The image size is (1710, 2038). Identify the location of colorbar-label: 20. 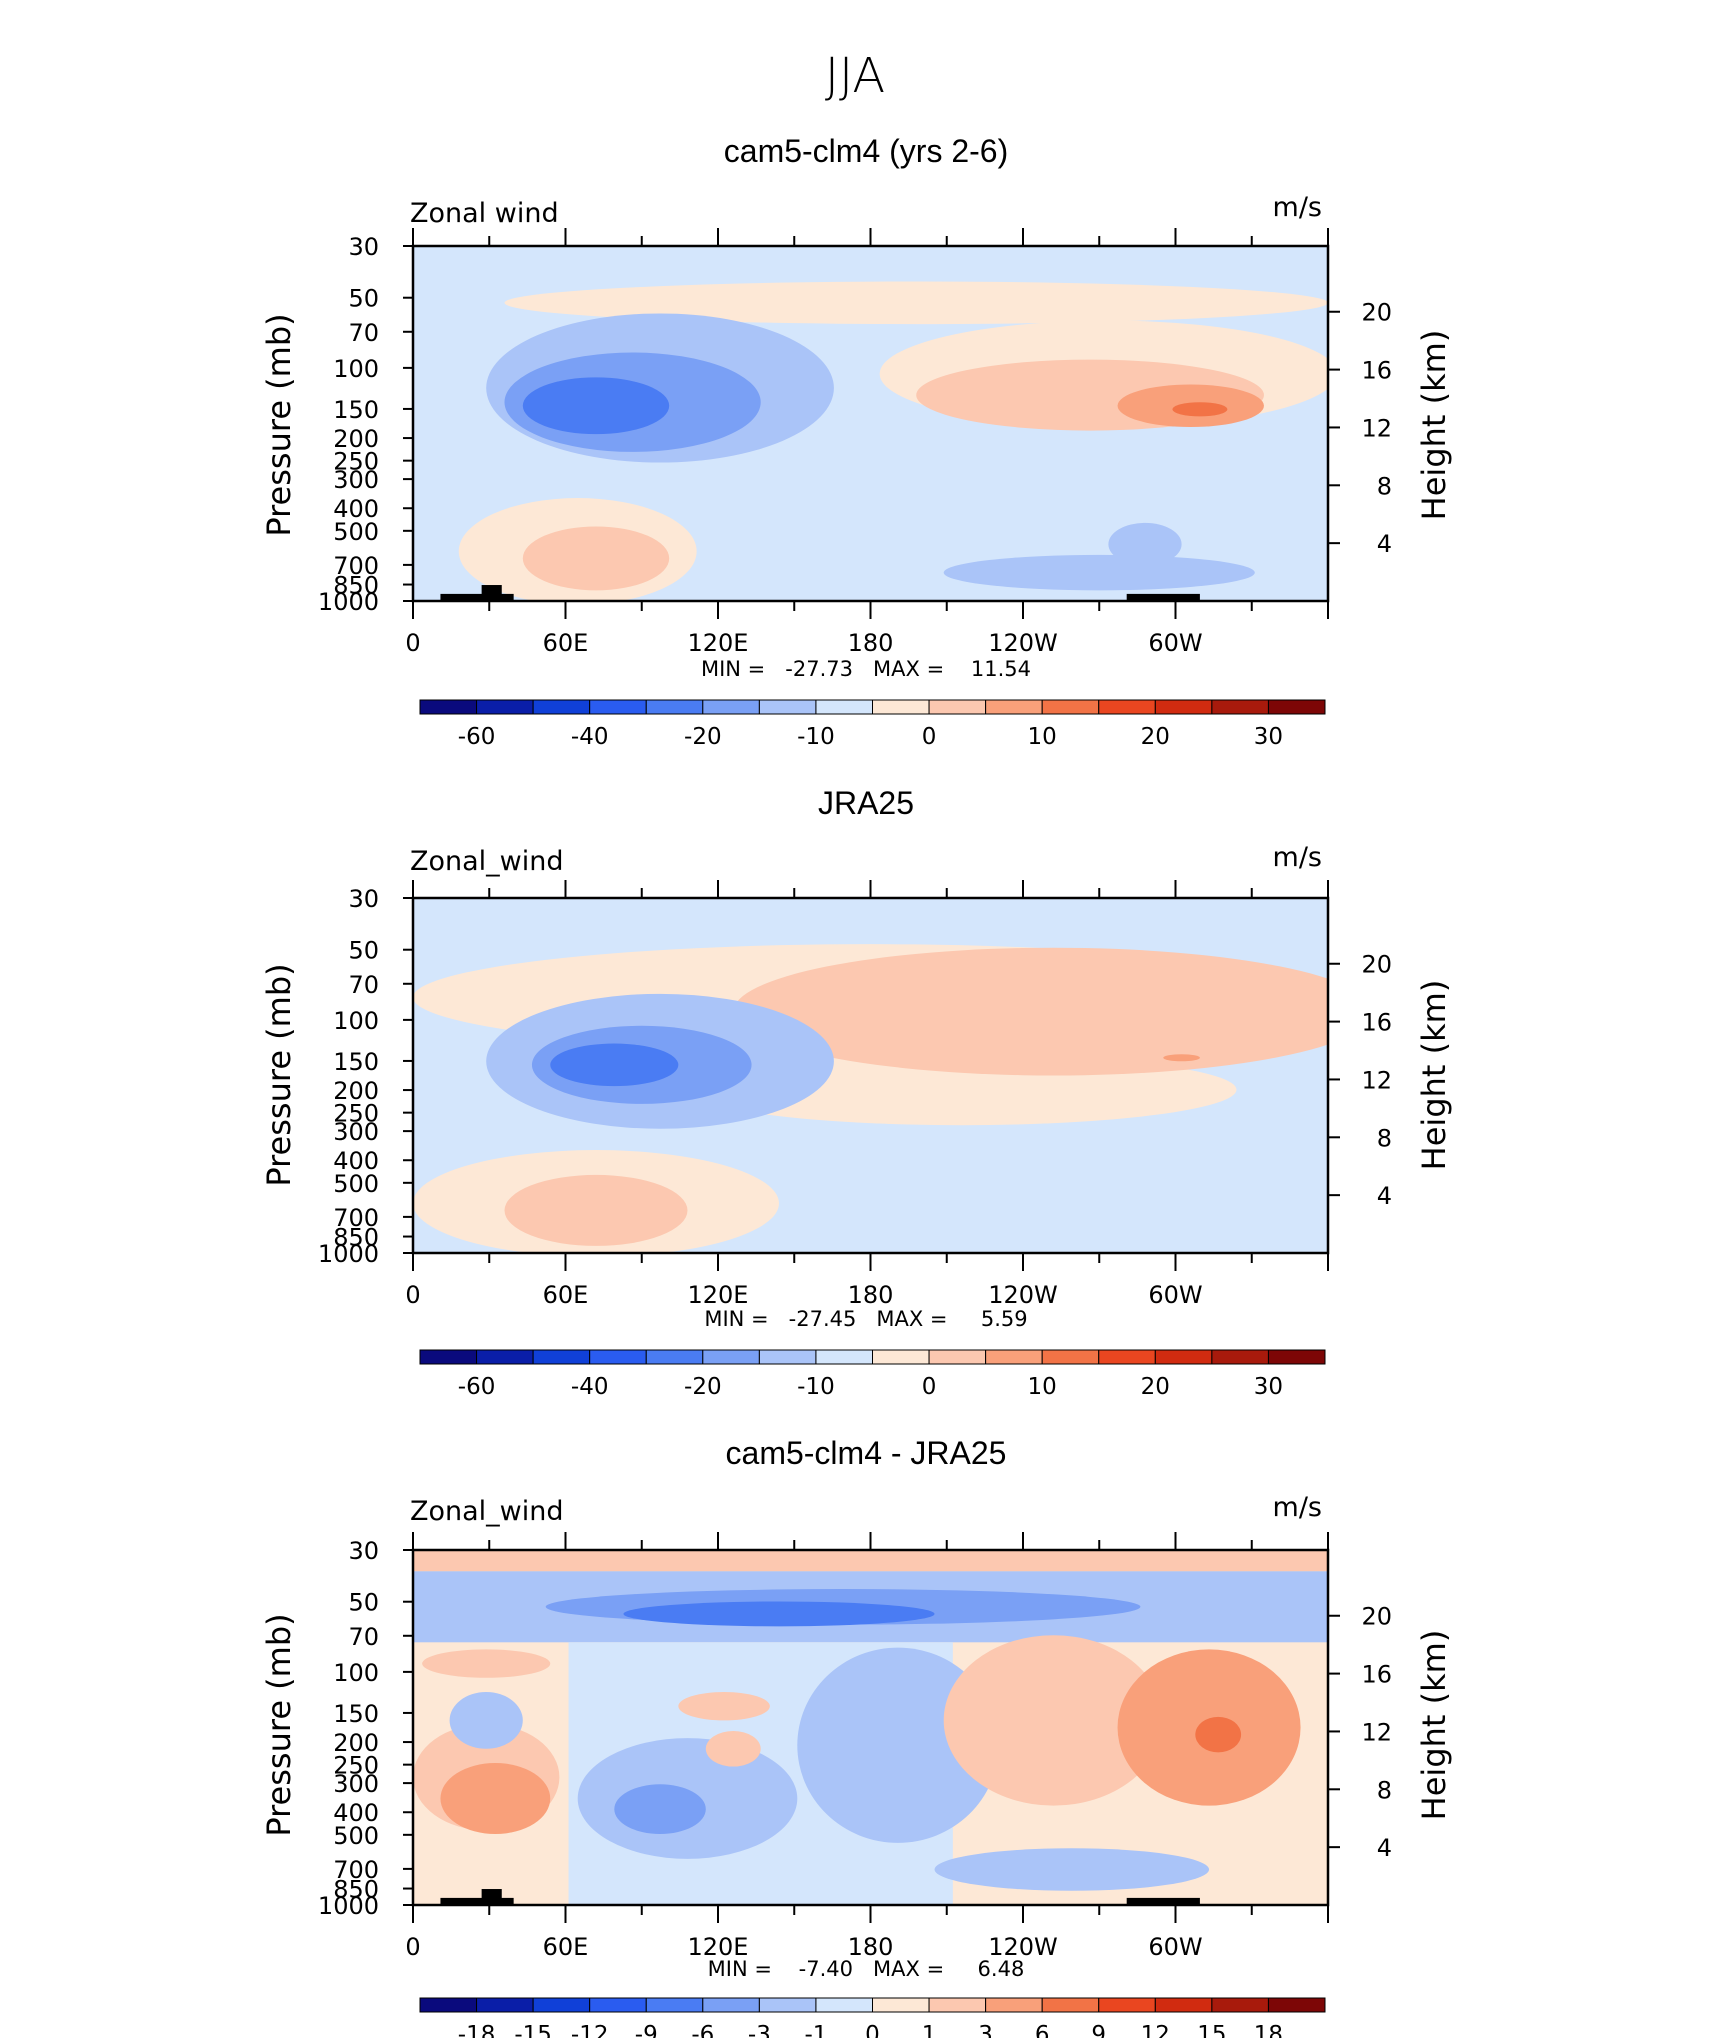
(1155, 737).